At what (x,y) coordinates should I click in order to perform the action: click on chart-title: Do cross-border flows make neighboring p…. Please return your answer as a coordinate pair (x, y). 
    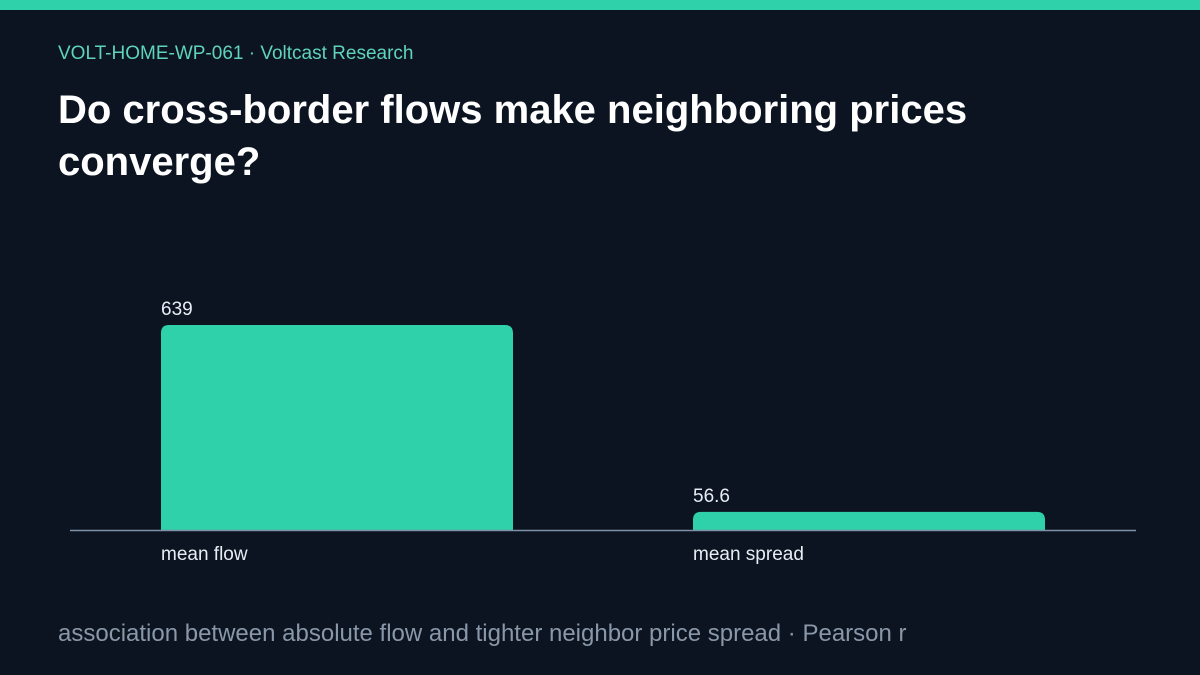
    Looking at the image, I should click on (513, 136).